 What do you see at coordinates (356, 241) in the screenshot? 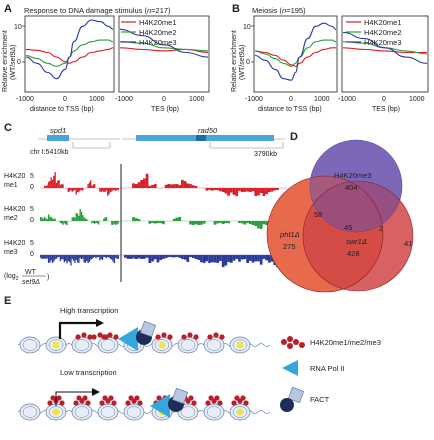
I see `venn-right-label: swr1Δ` at bounding box center [356, 241].